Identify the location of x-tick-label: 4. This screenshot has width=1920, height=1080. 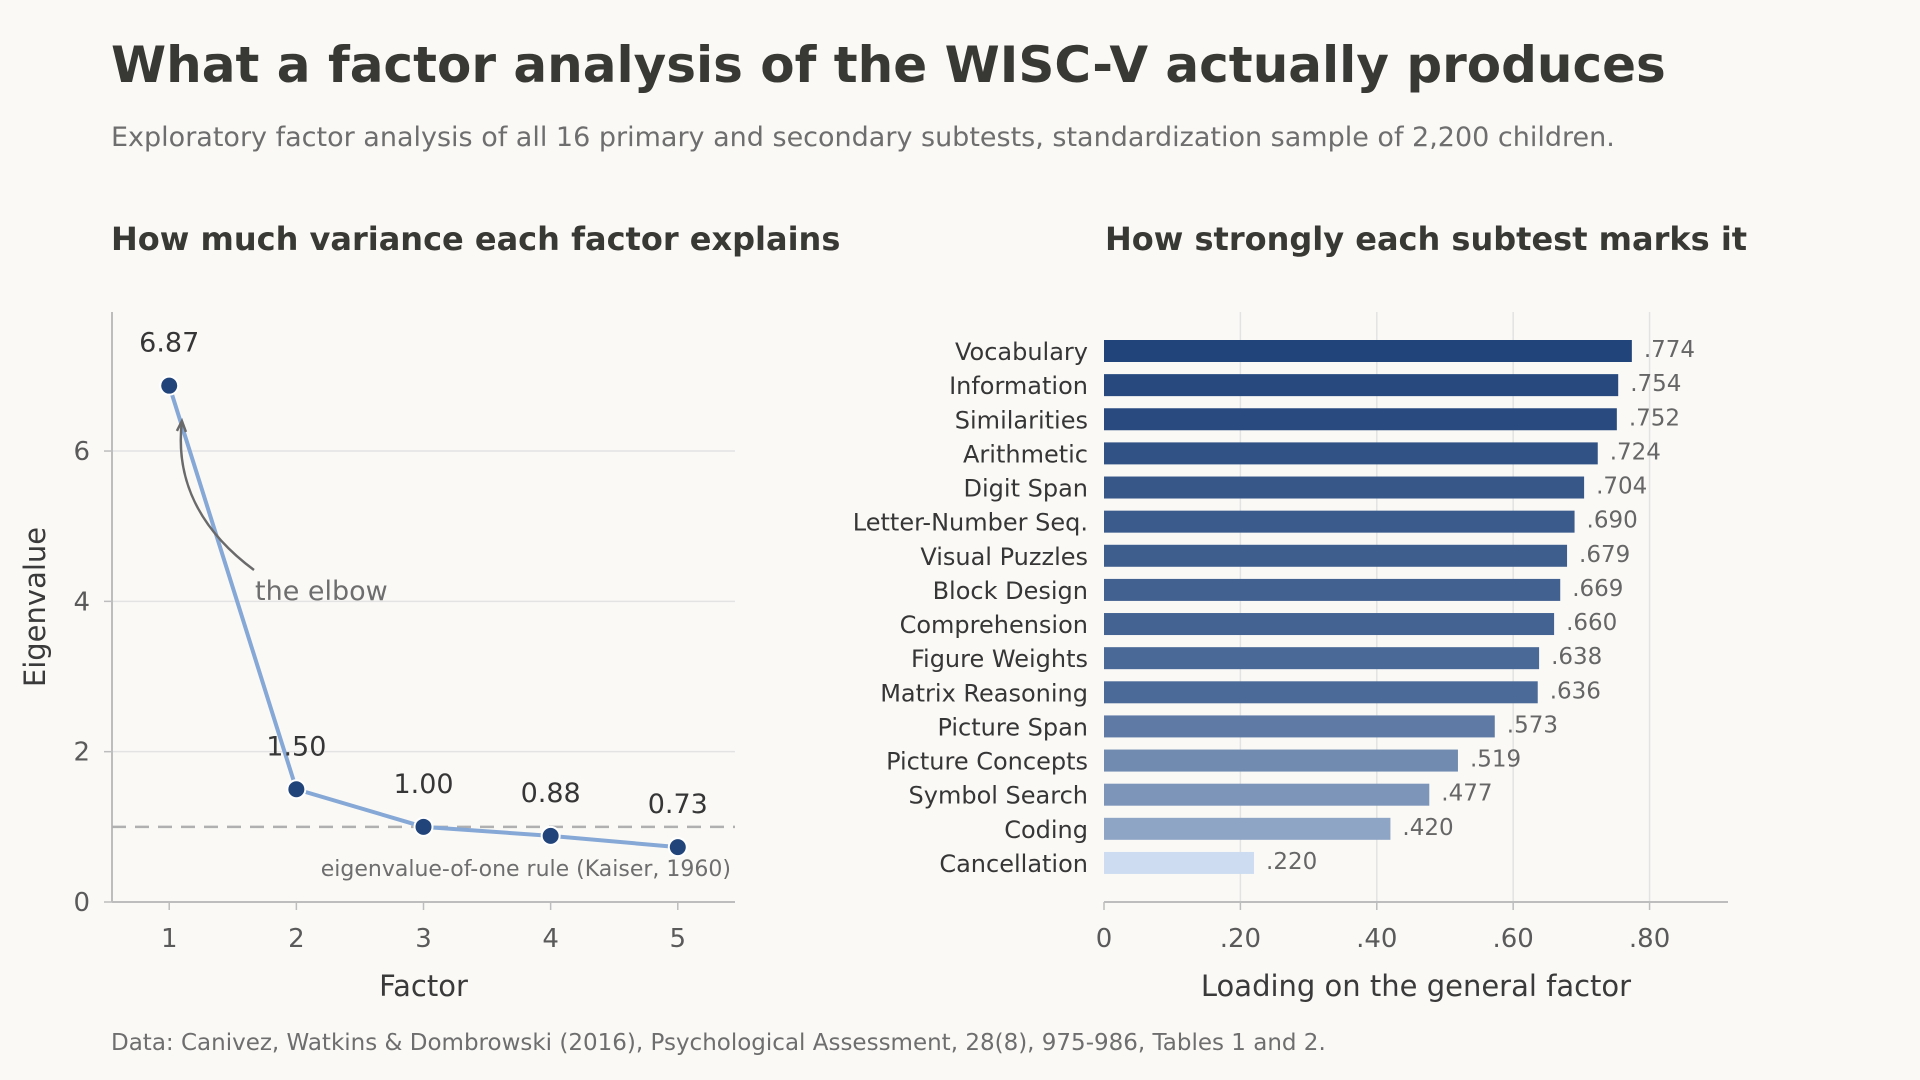
(550, 939).